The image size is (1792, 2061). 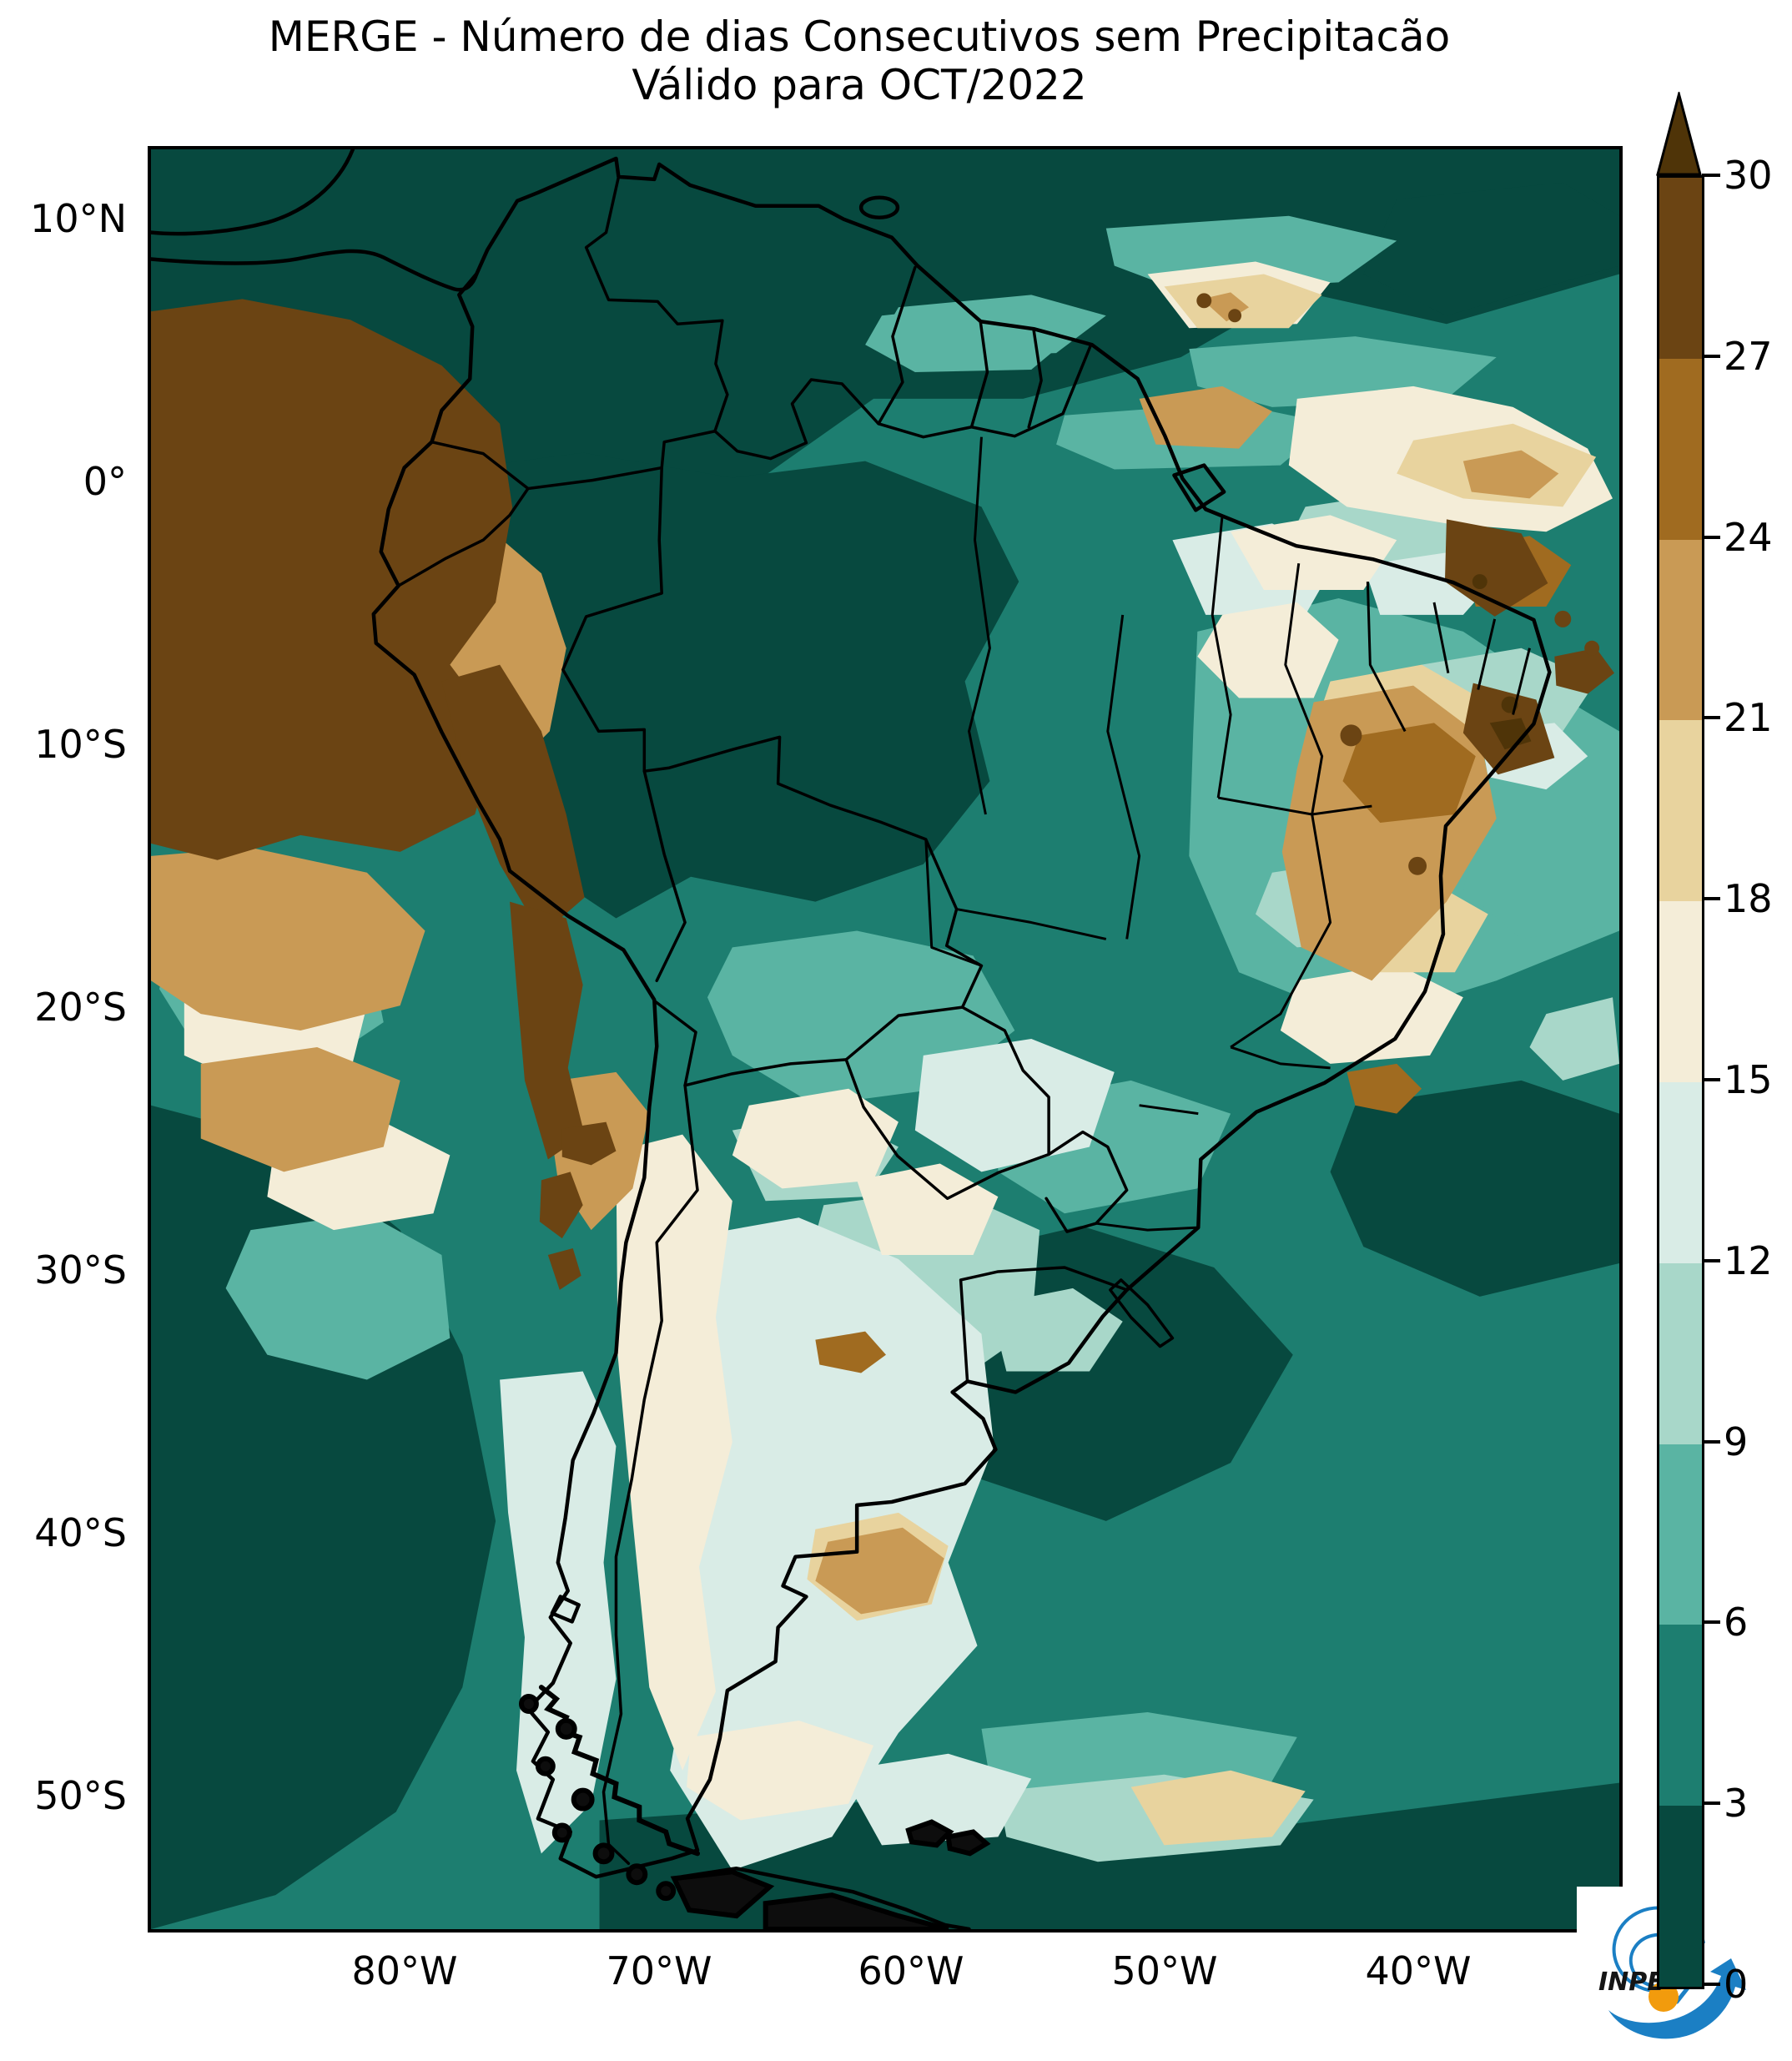 What do you see at coordinates (911, 1971) in the screenshot?
I see `lon-tick-60w: 60°W` at bounding box center [911, 1971].